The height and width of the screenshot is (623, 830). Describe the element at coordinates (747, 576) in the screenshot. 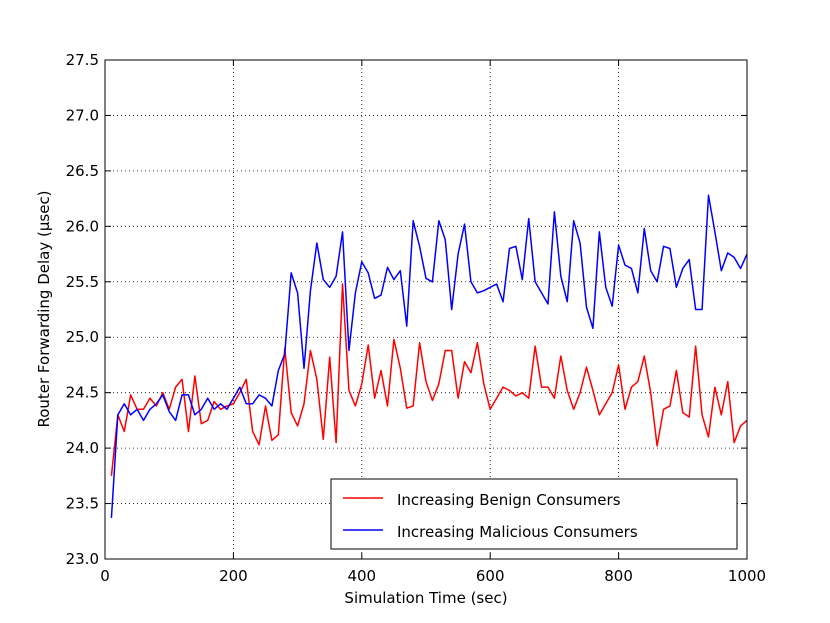

I see `x-tick-label: 1000` at that location.